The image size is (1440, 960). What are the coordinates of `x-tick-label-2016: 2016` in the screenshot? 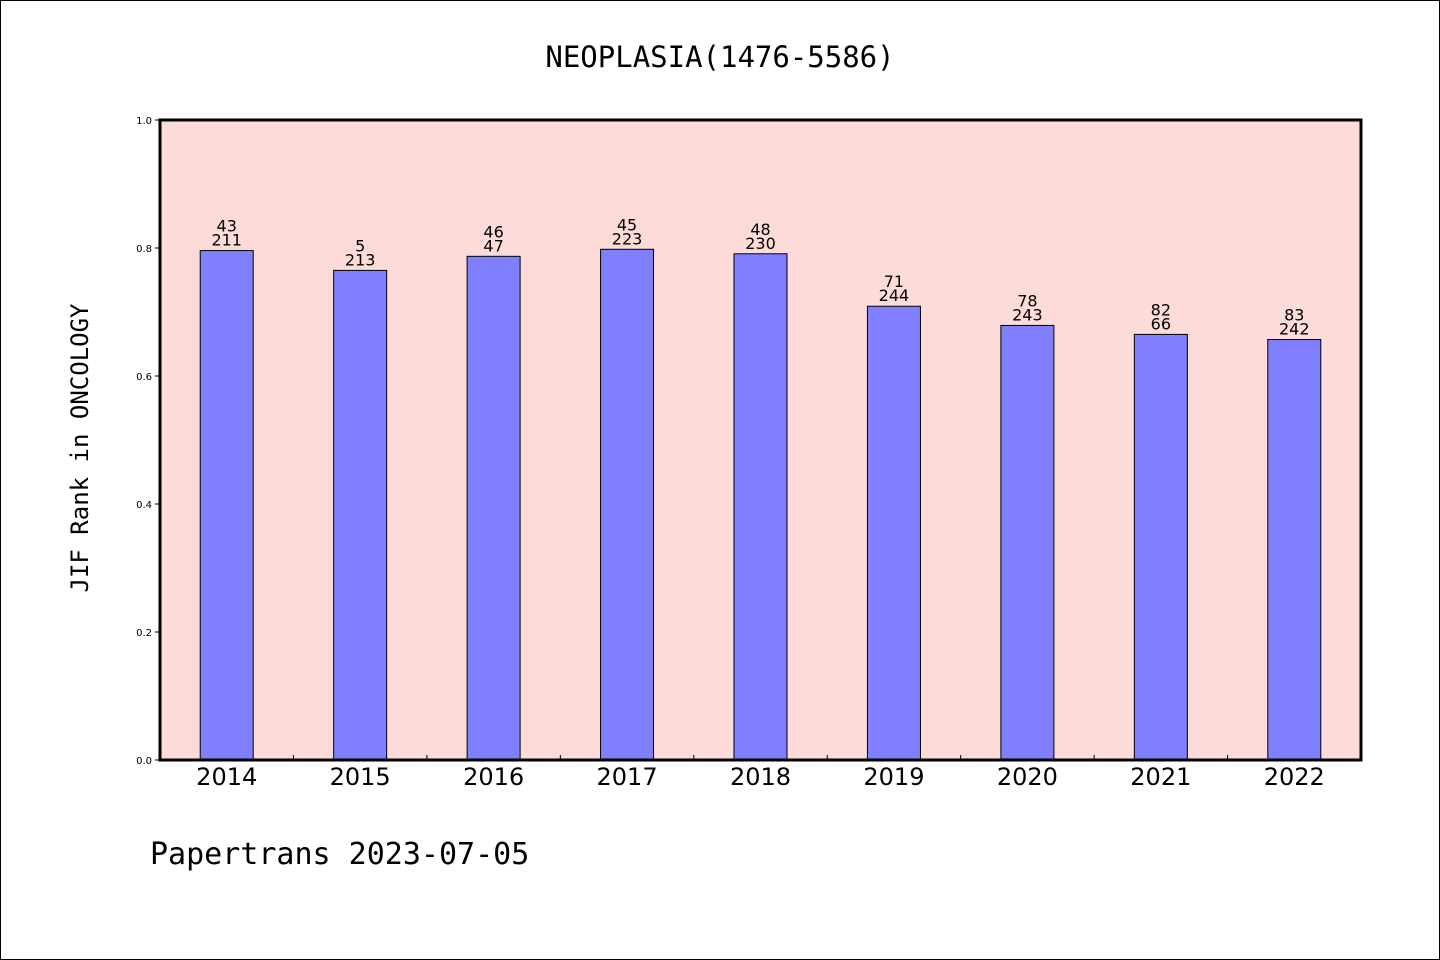 It's located at (493, 777).